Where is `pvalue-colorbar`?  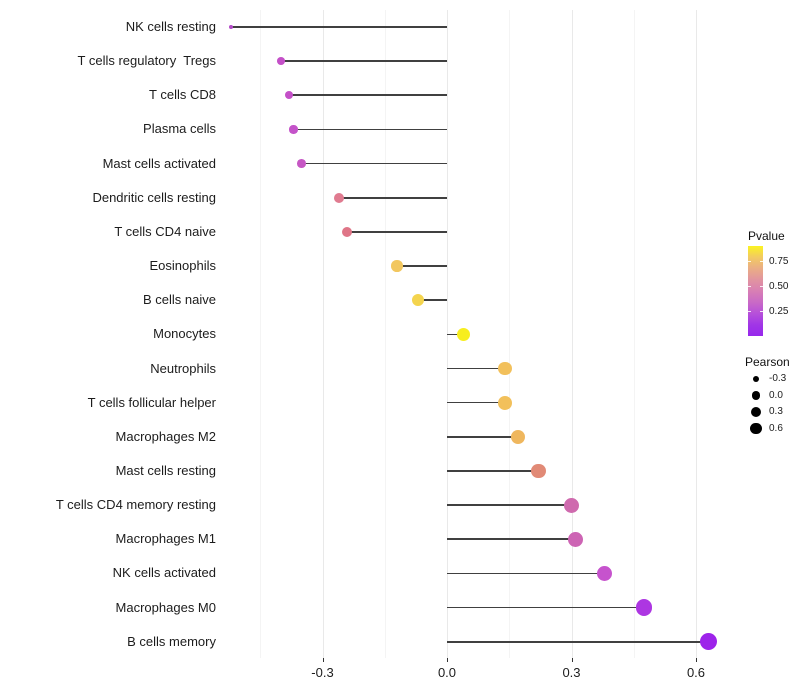 pvalue-colorbar is located at coordinates (755, 291).